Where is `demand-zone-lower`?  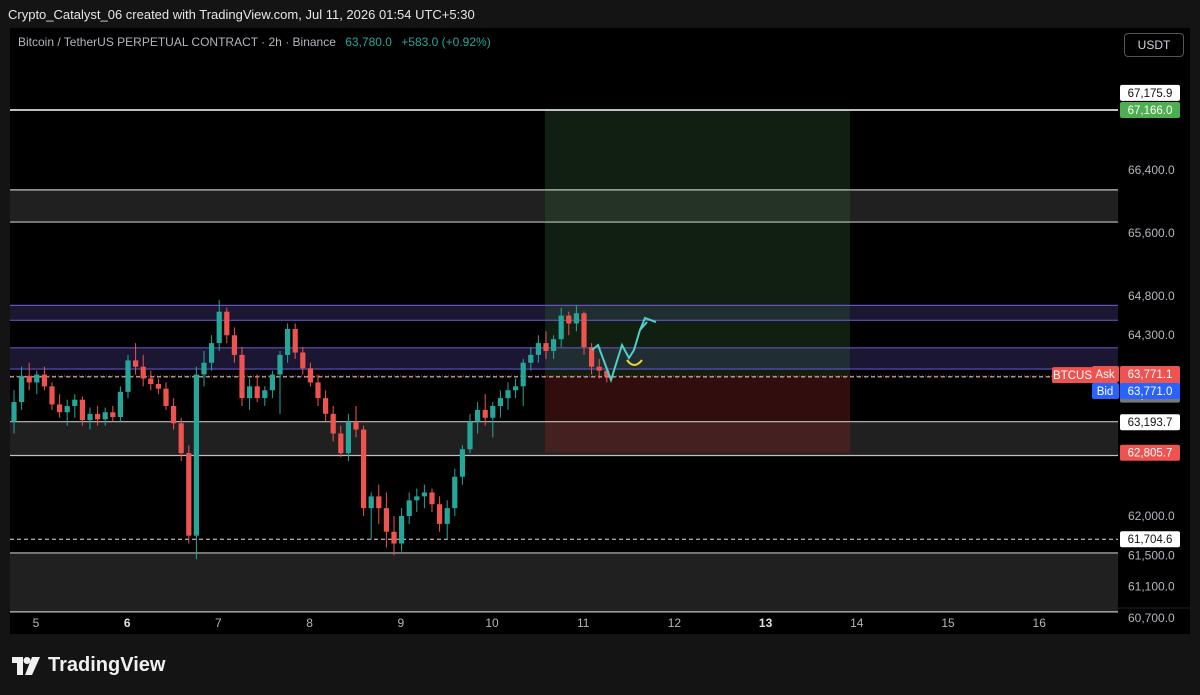 demand-zone-lower is located at coordinates (564, 582).